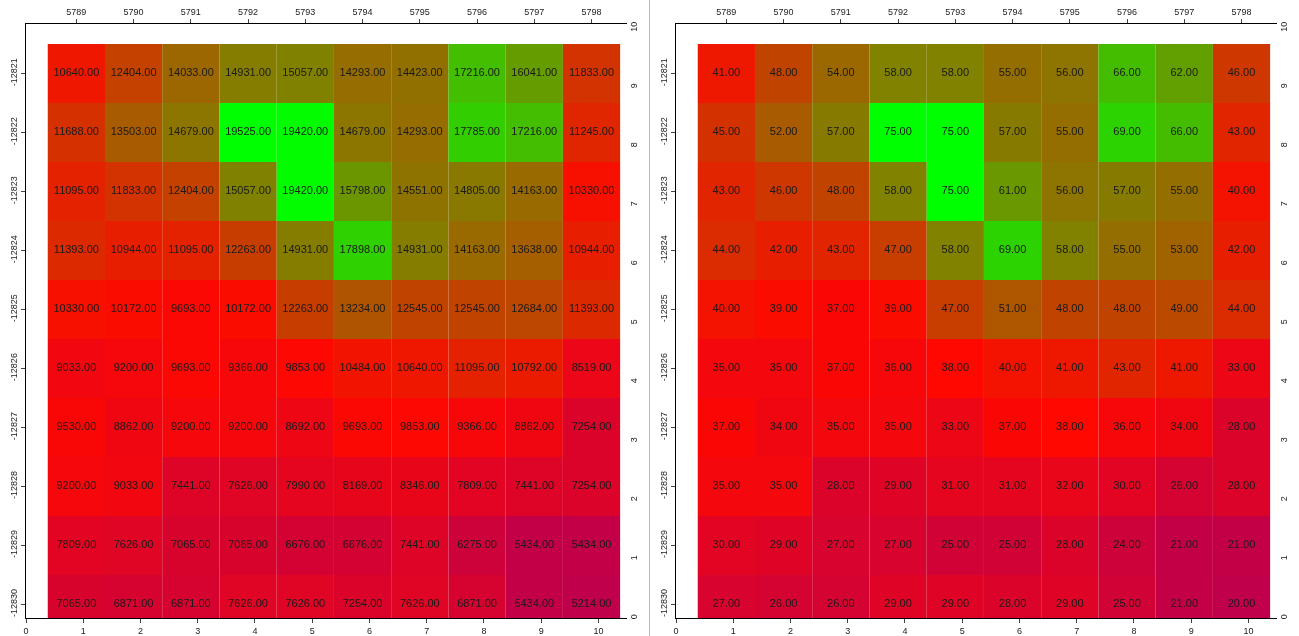 Image resolution: width=1299 pixels, height=636 pixels. I want to click on x-tick-label: 5796, so click(1127, 12).